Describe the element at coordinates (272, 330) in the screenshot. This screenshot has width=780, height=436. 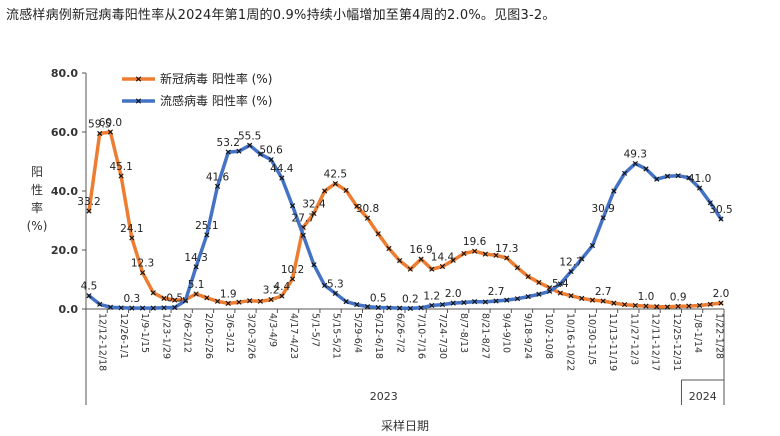
I see `x-tick-label: 4/3-4/9` at that location.